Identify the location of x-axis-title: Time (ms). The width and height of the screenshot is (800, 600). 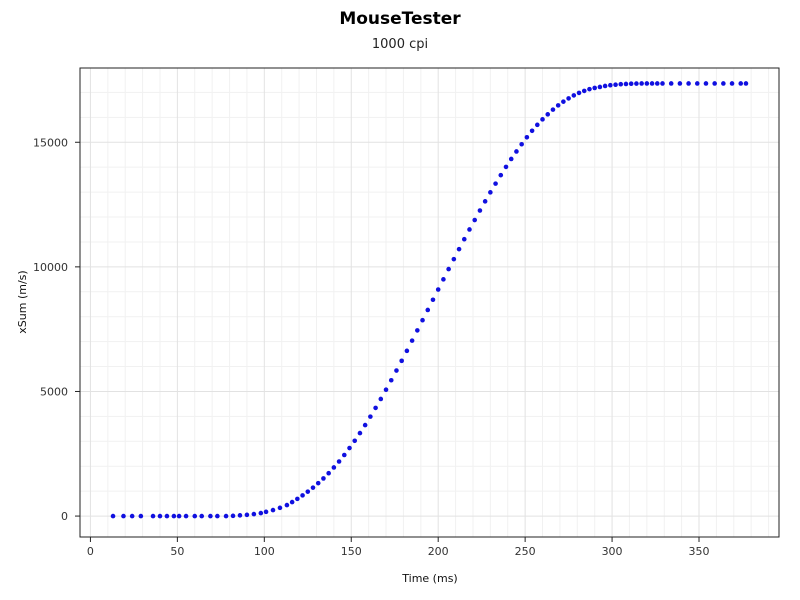
(429, 578).